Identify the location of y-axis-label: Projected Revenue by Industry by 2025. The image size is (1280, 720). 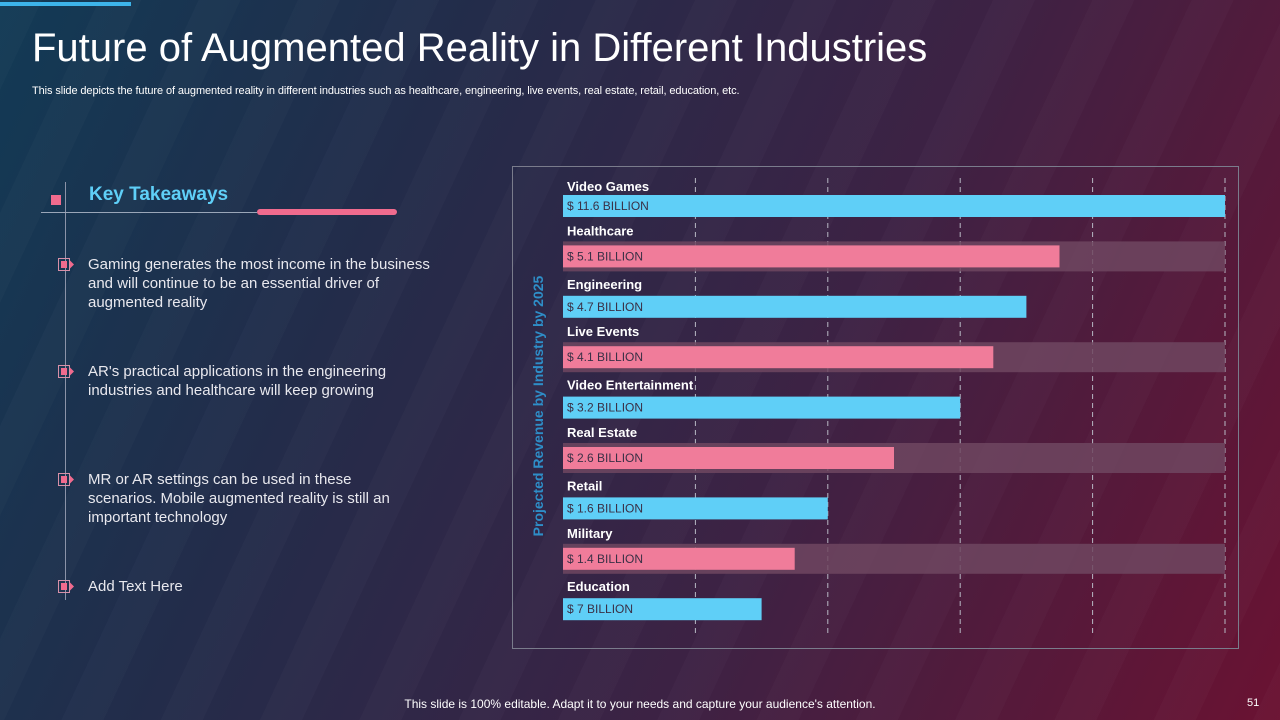
(538, 405).